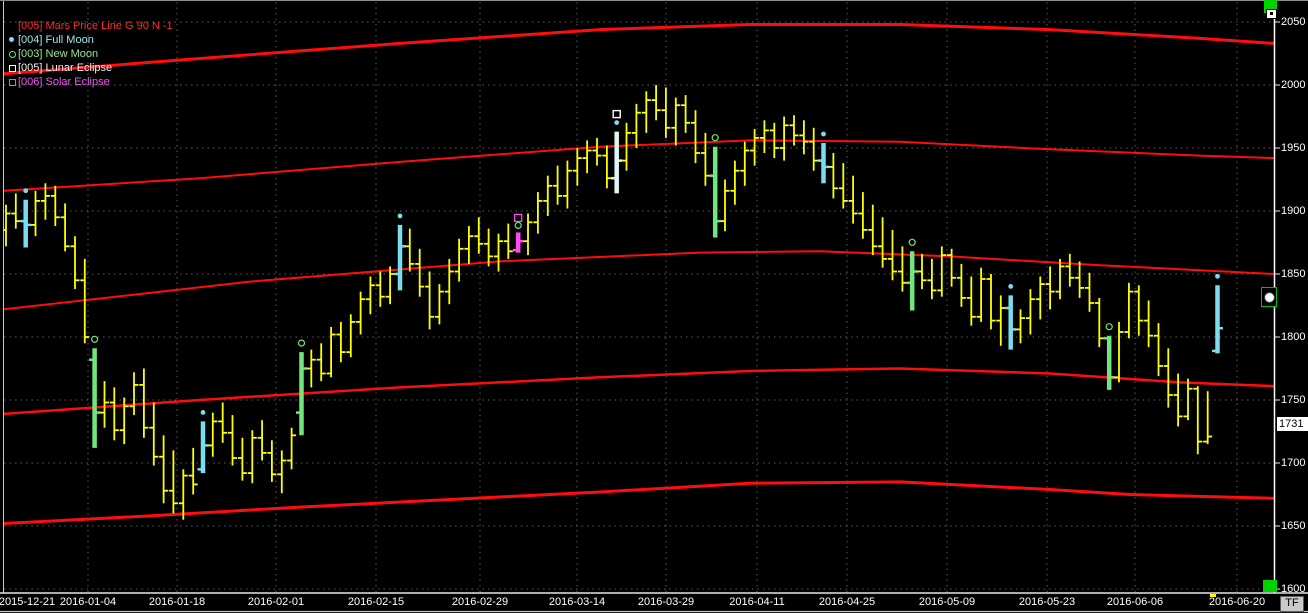 The width and height of the screenshot is (1308, 613). What do you see at coordinates (13, 82) in the screenshot?
I see `solar-eclipse-icon` at bounding box center [13, 82].